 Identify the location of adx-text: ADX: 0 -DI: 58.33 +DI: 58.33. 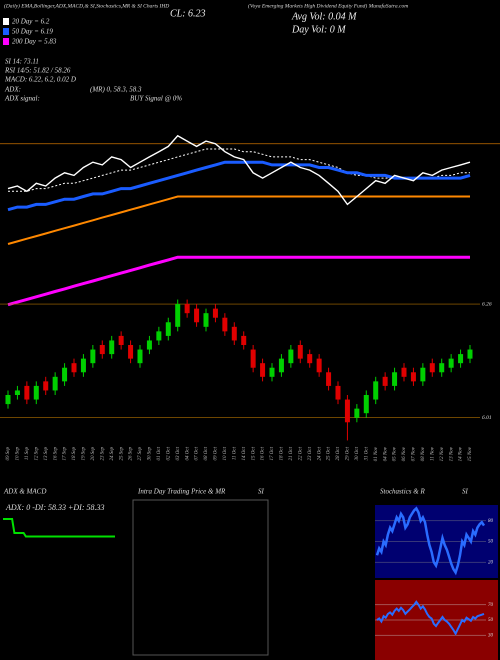
(55, 507).